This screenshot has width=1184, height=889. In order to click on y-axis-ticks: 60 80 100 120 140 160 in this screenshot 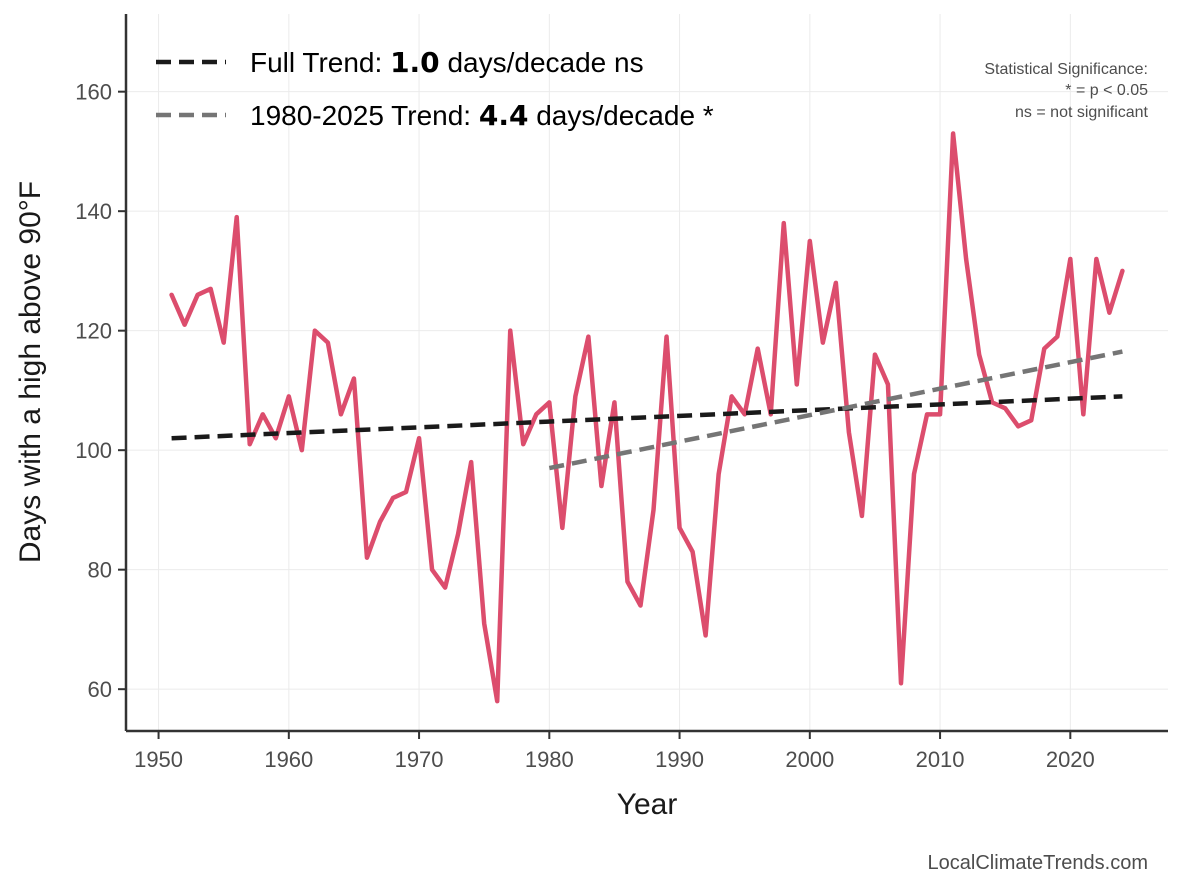, I will do `click(100, 391)`.